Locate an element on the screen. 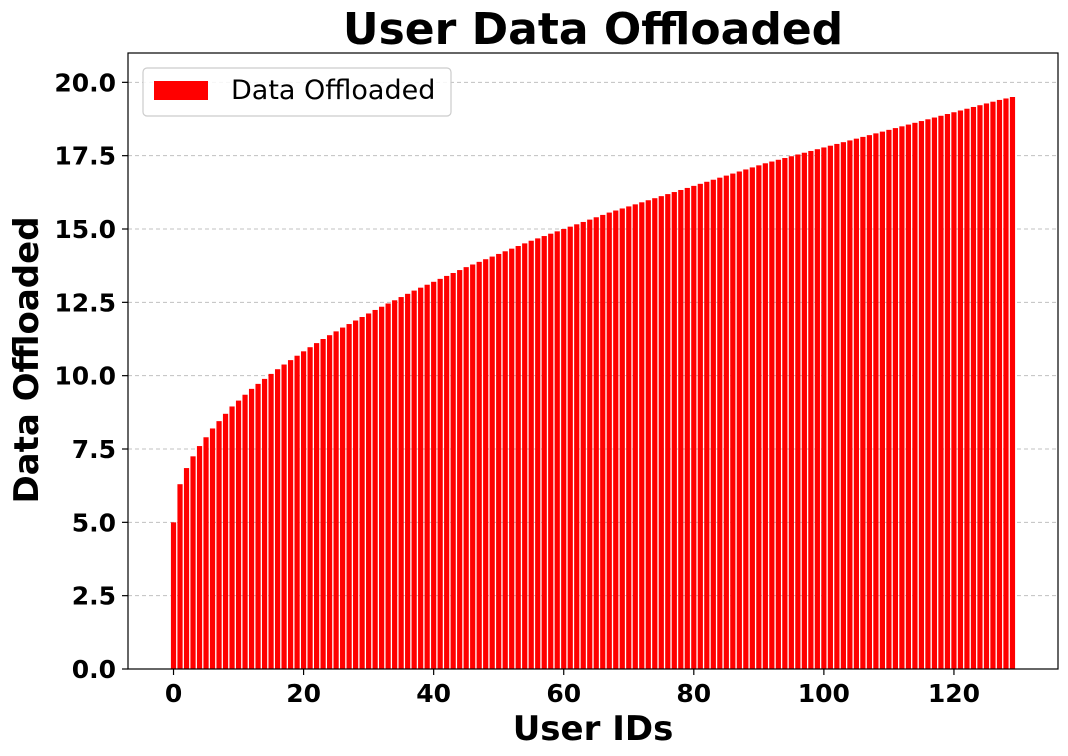  x-tick-label: 0 is located at coordinates (173, 693).